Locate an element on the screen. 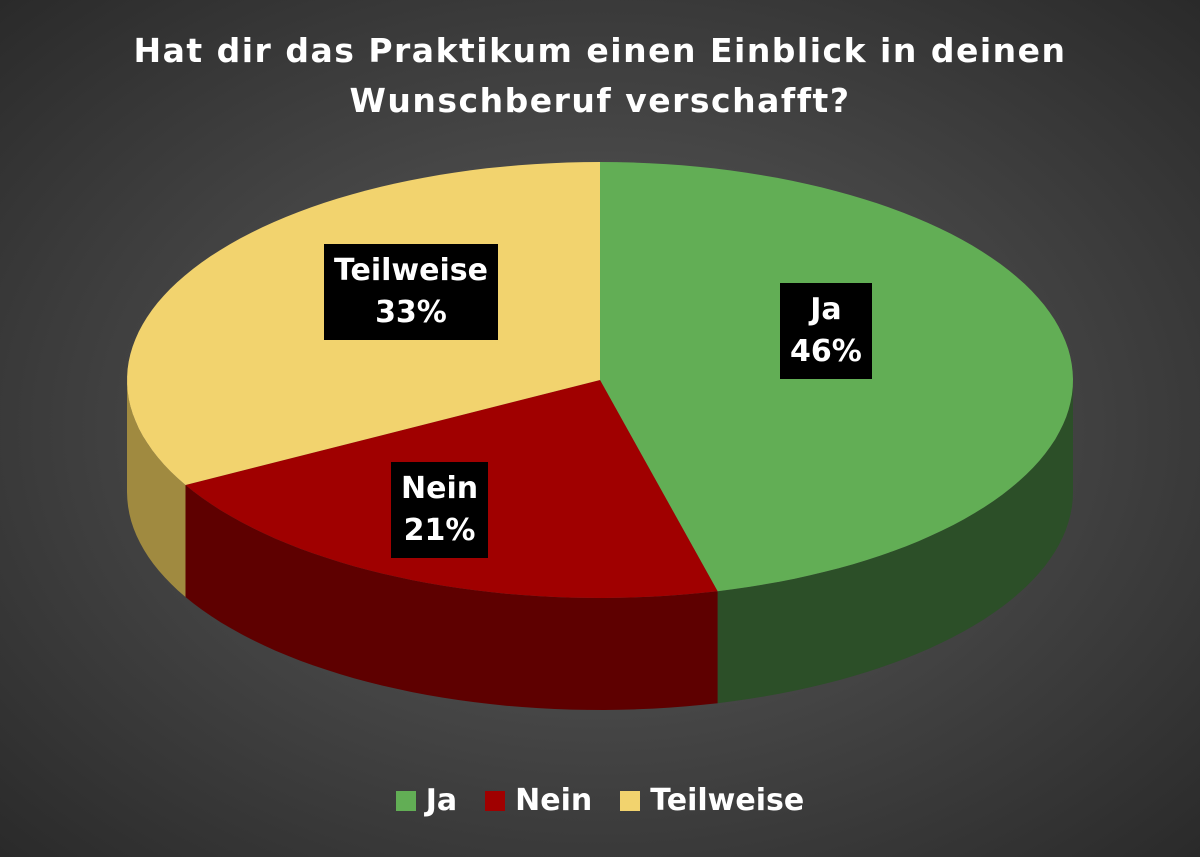 This screenshot has height=857, width=1200. legend-label: Ja is located at coordinates (441, 800).